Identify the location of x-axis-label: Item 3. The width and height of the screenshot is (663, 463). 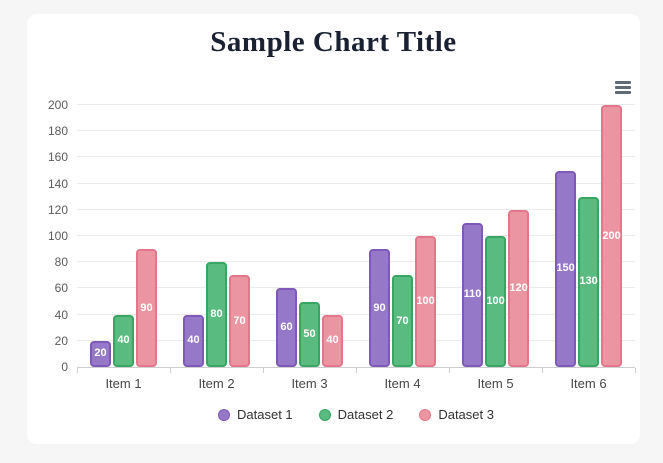
(309, 383).